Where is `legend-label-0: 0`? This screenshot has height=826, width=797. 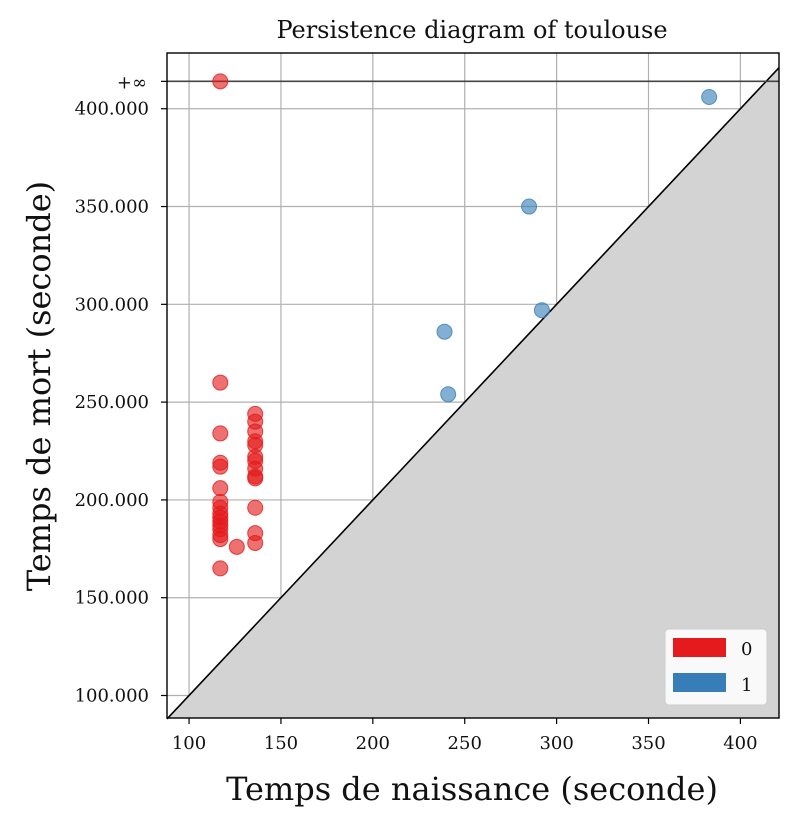 legend-label-0: 0 is located at coordinates (746, 649).